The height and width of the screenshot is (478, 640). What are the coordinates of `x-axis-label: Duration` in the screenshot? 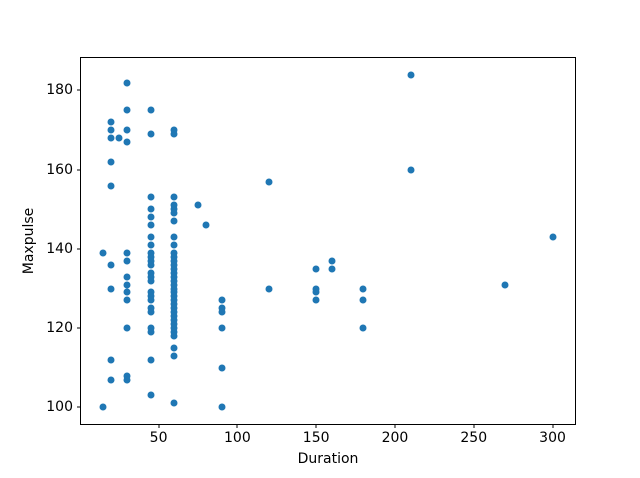 It's located at (328, 459).